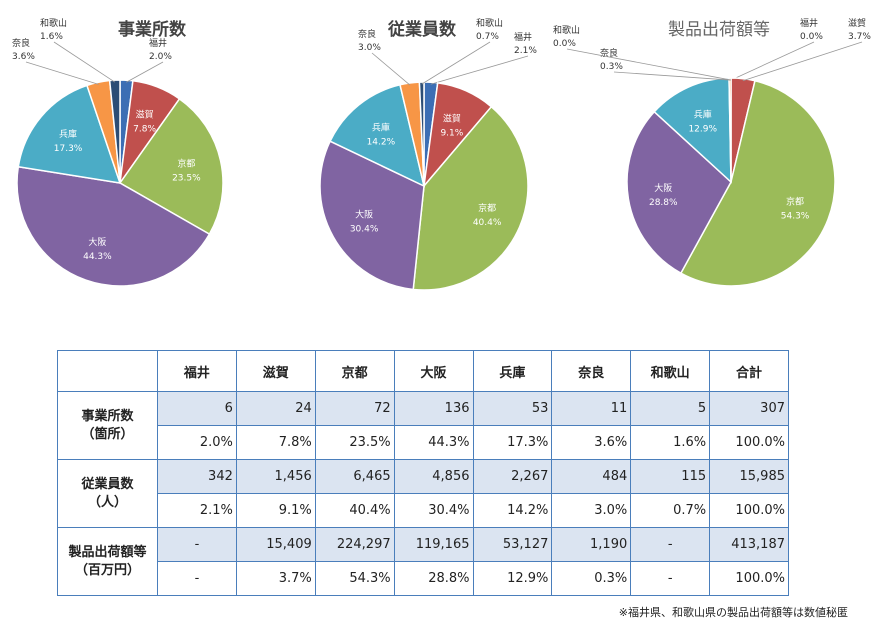 Image resolution: width=878 pixels, height=624 pixels. I want to click on row-header-label: 製品出荷額等, so click(107, 552).